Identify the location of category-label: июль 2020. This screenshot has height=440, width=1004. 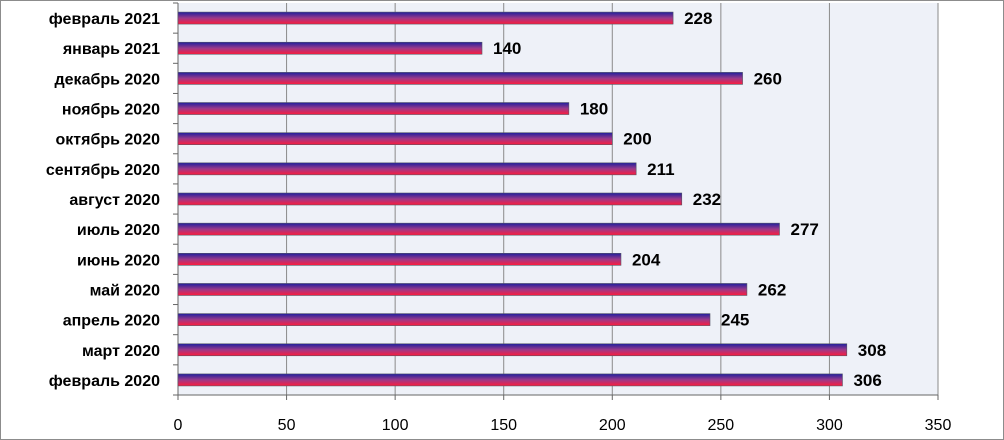
(118, 230).